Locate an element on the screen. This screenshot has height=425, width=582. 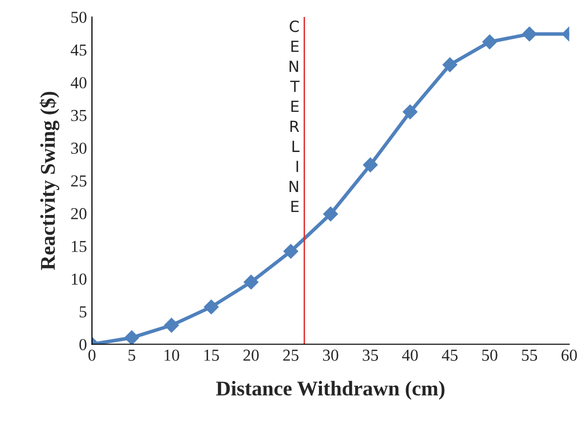
x-tick-label: 20 is located at coordinates (251, 355).